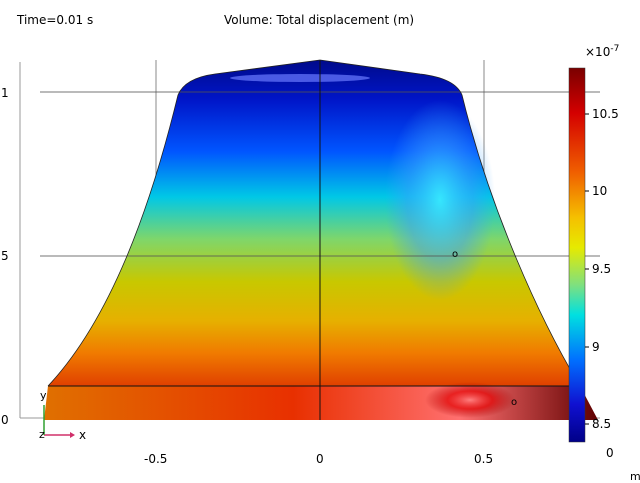 Image resolution: width=640 pixels, height=483 pixels. What do you see at coordinates (470, 400) in the screenshot?
I see `red-highlight` at bounding box center [470, 400].